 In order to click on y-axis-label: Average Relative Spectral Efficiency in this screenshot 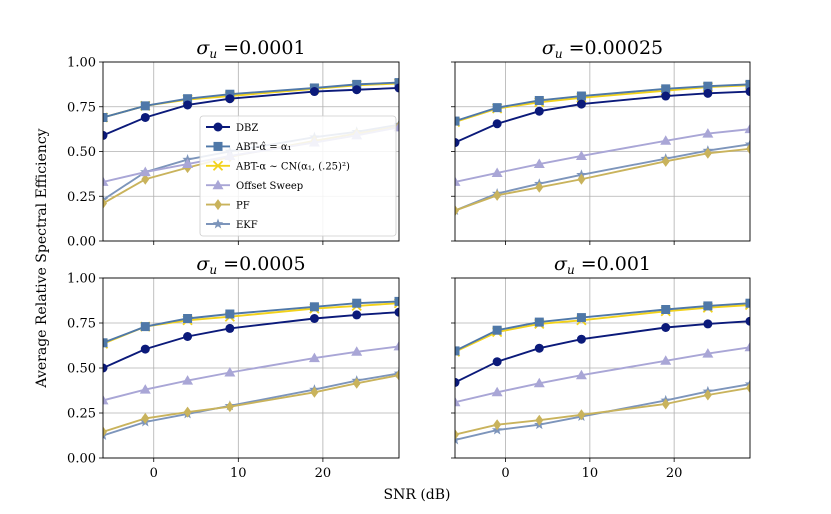, I will do `click(42, 258)`.